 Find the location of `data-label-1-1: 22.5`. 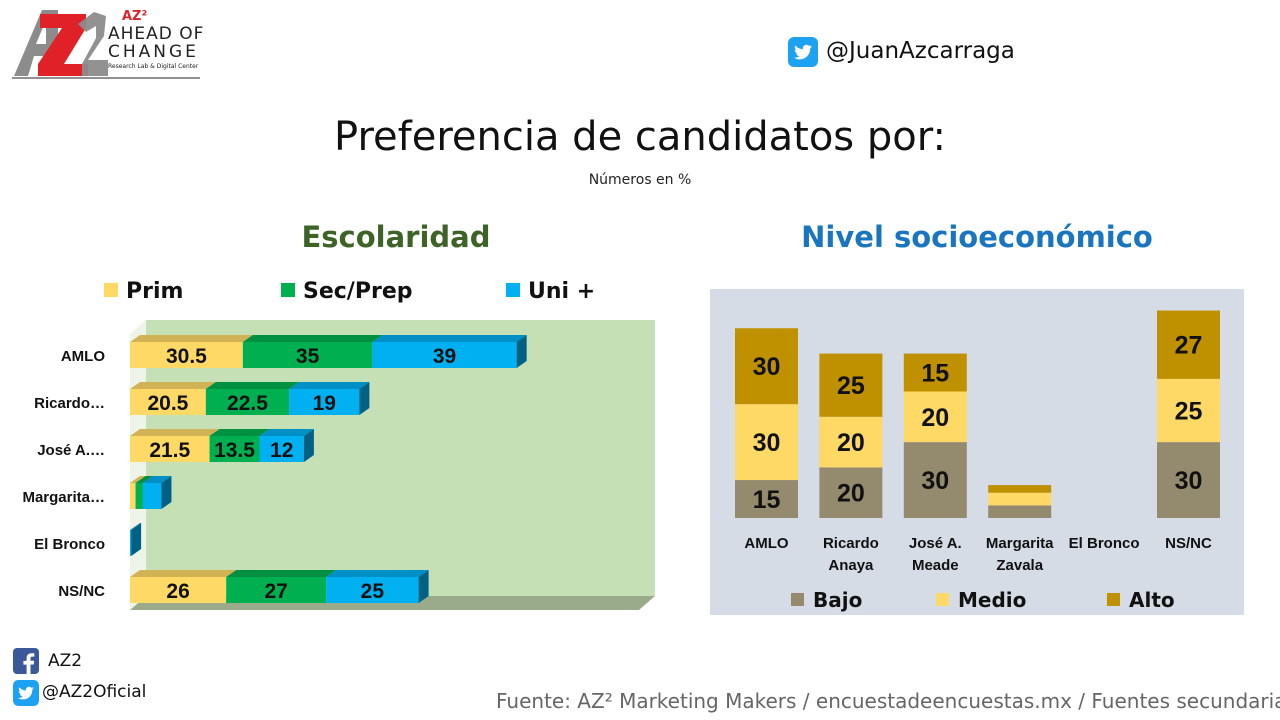

data-label-1-1: 22.5 is located at coordinates (247, 403).